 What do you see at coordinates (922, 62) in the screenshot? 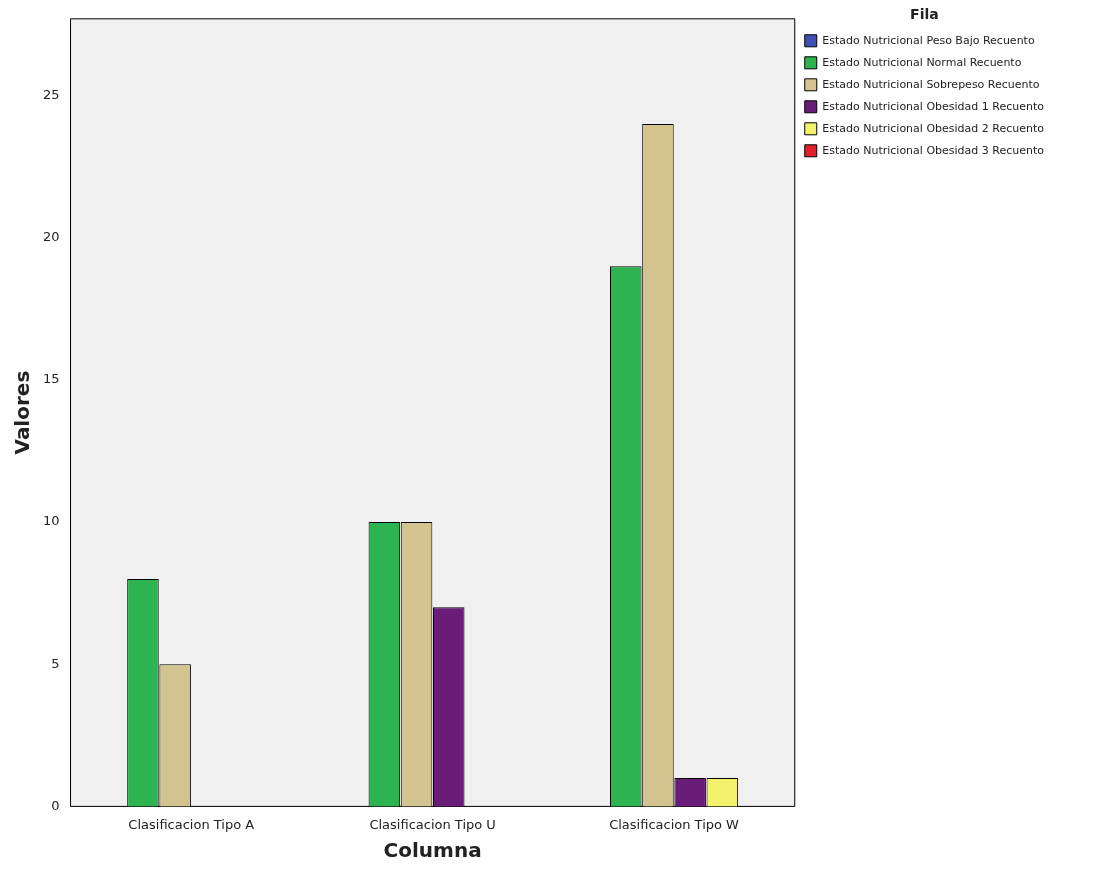
I see `legend-label: Estado Nutricional Normal Recuento` at bounding box center [922, 62].